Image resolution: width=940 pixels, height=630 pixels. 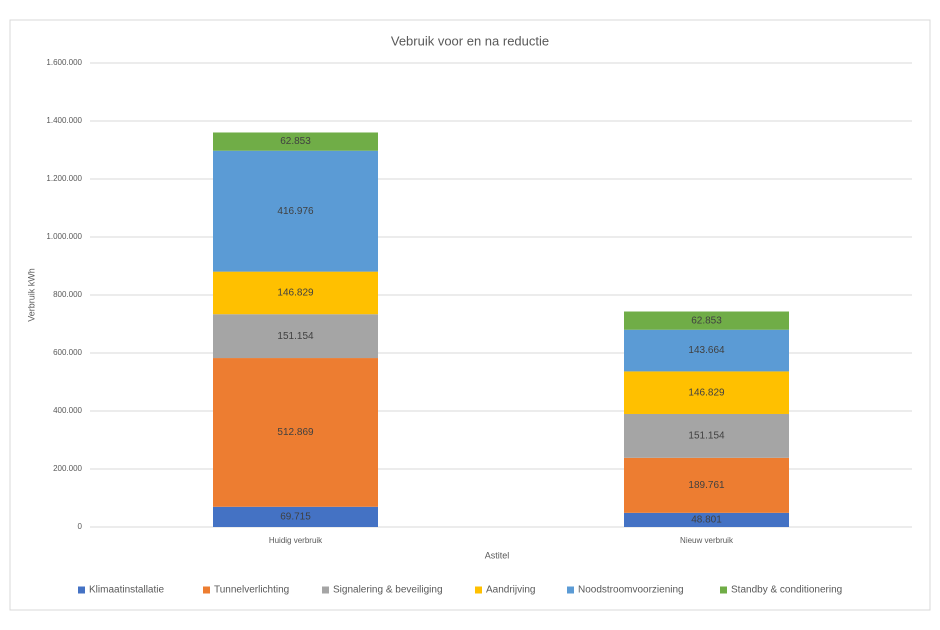 I want to click on data-label: 143.664, so click(x=706, y=350).